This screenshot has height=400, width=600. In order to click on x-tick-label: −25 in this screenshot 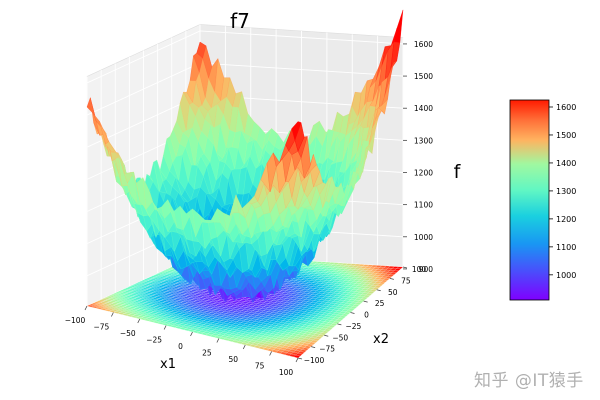, I will do `click(154, 340)`.